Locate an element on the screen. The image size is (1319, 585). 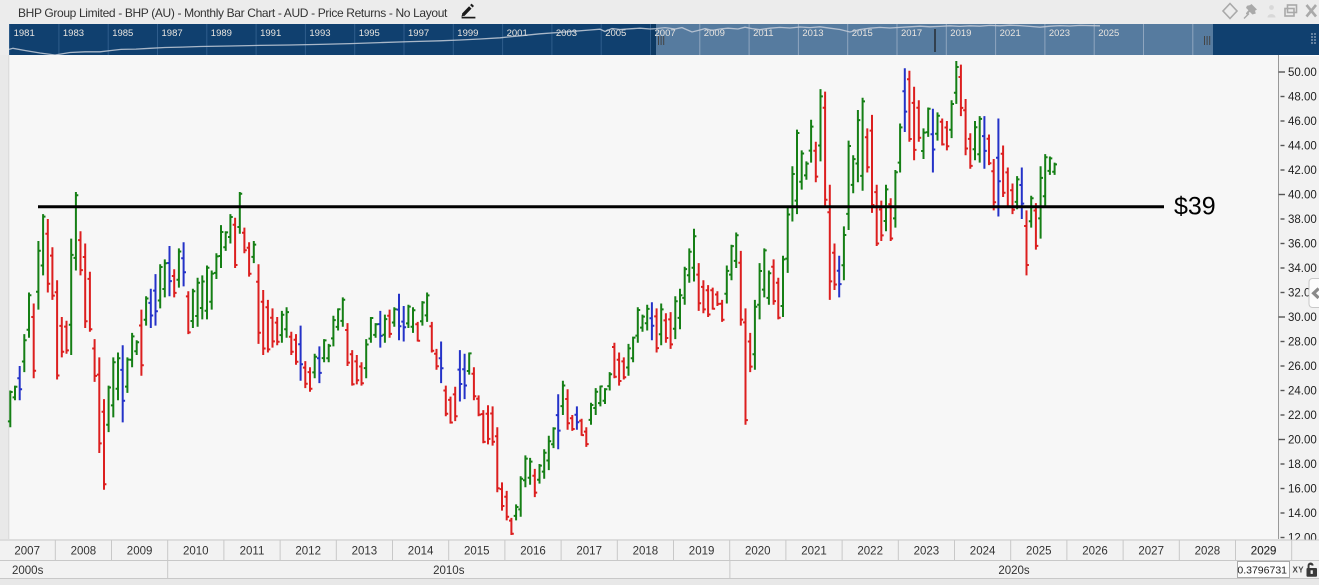
svg-text: 1981 is located at coordinates (24, 33).